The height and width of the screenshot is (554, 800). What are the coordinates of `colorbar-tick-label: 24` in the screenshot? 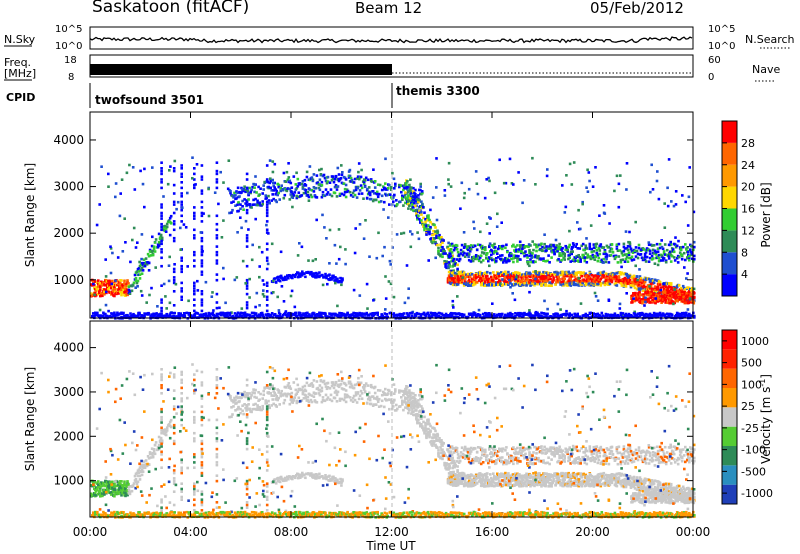 It's located at (748, 165).